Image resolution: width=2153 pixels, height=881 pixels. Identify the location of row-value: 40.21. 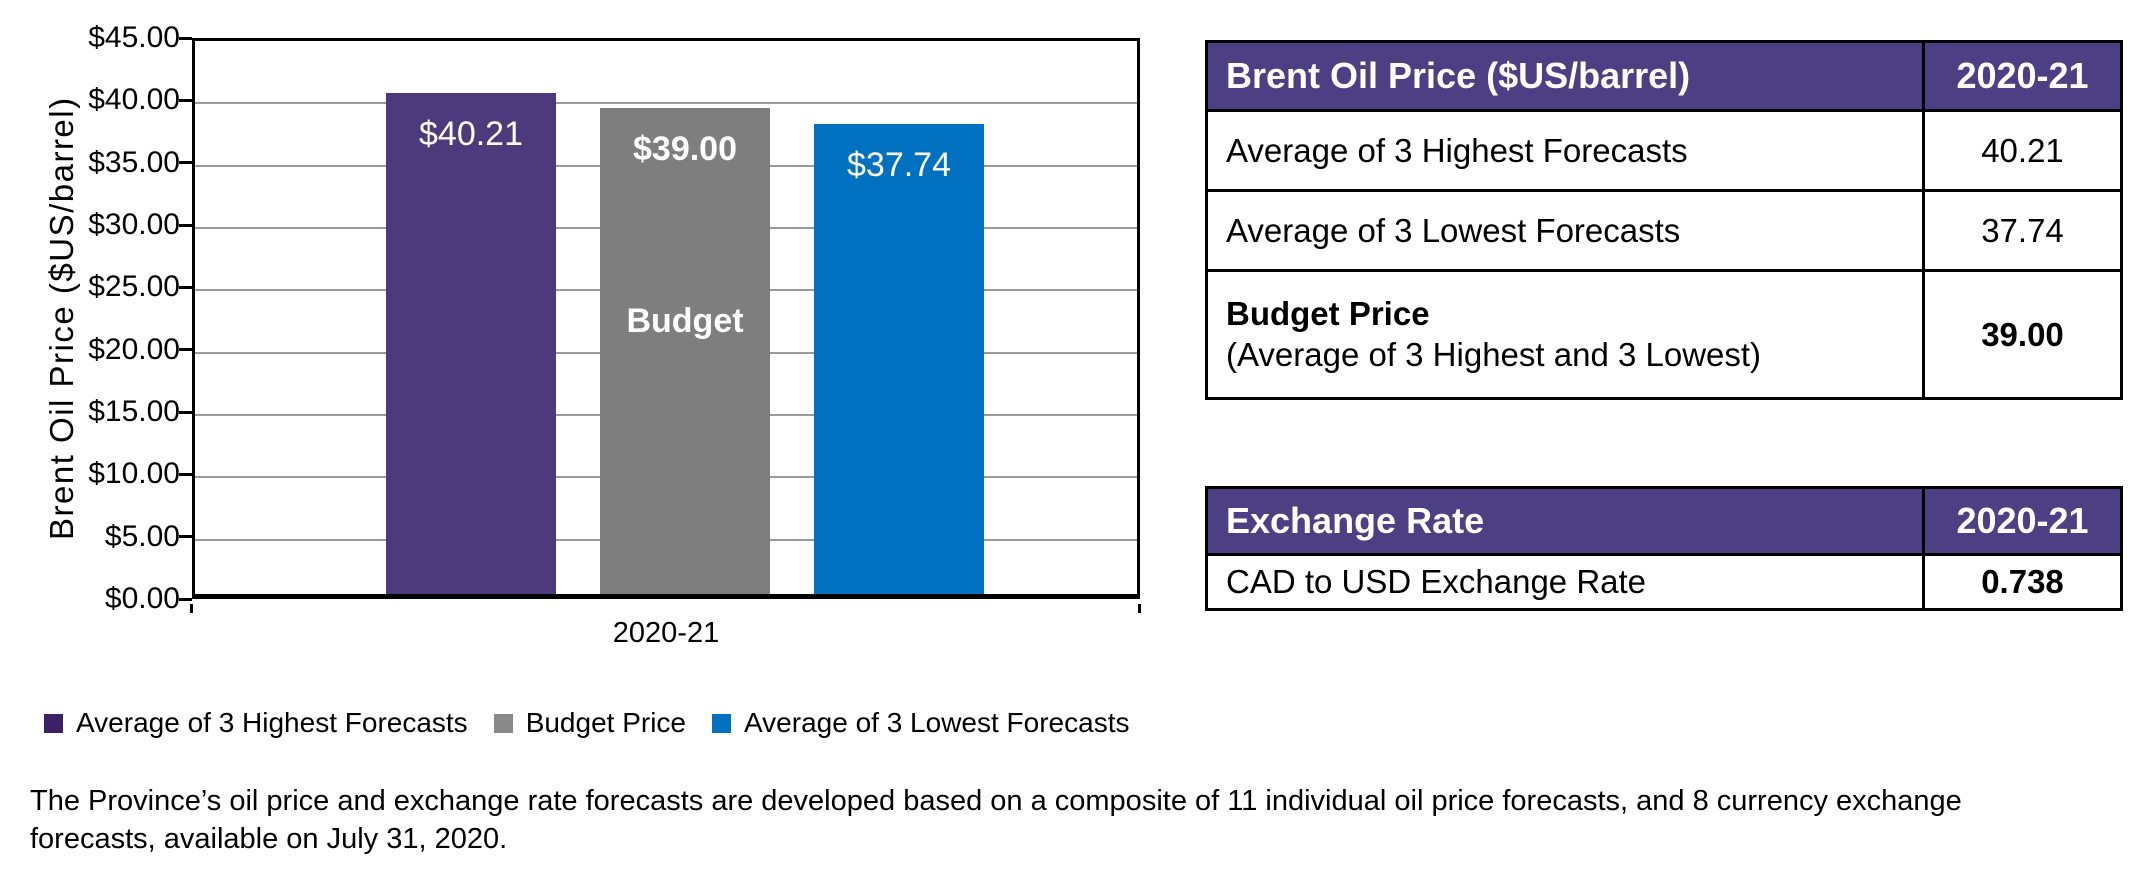
(2021, 150).